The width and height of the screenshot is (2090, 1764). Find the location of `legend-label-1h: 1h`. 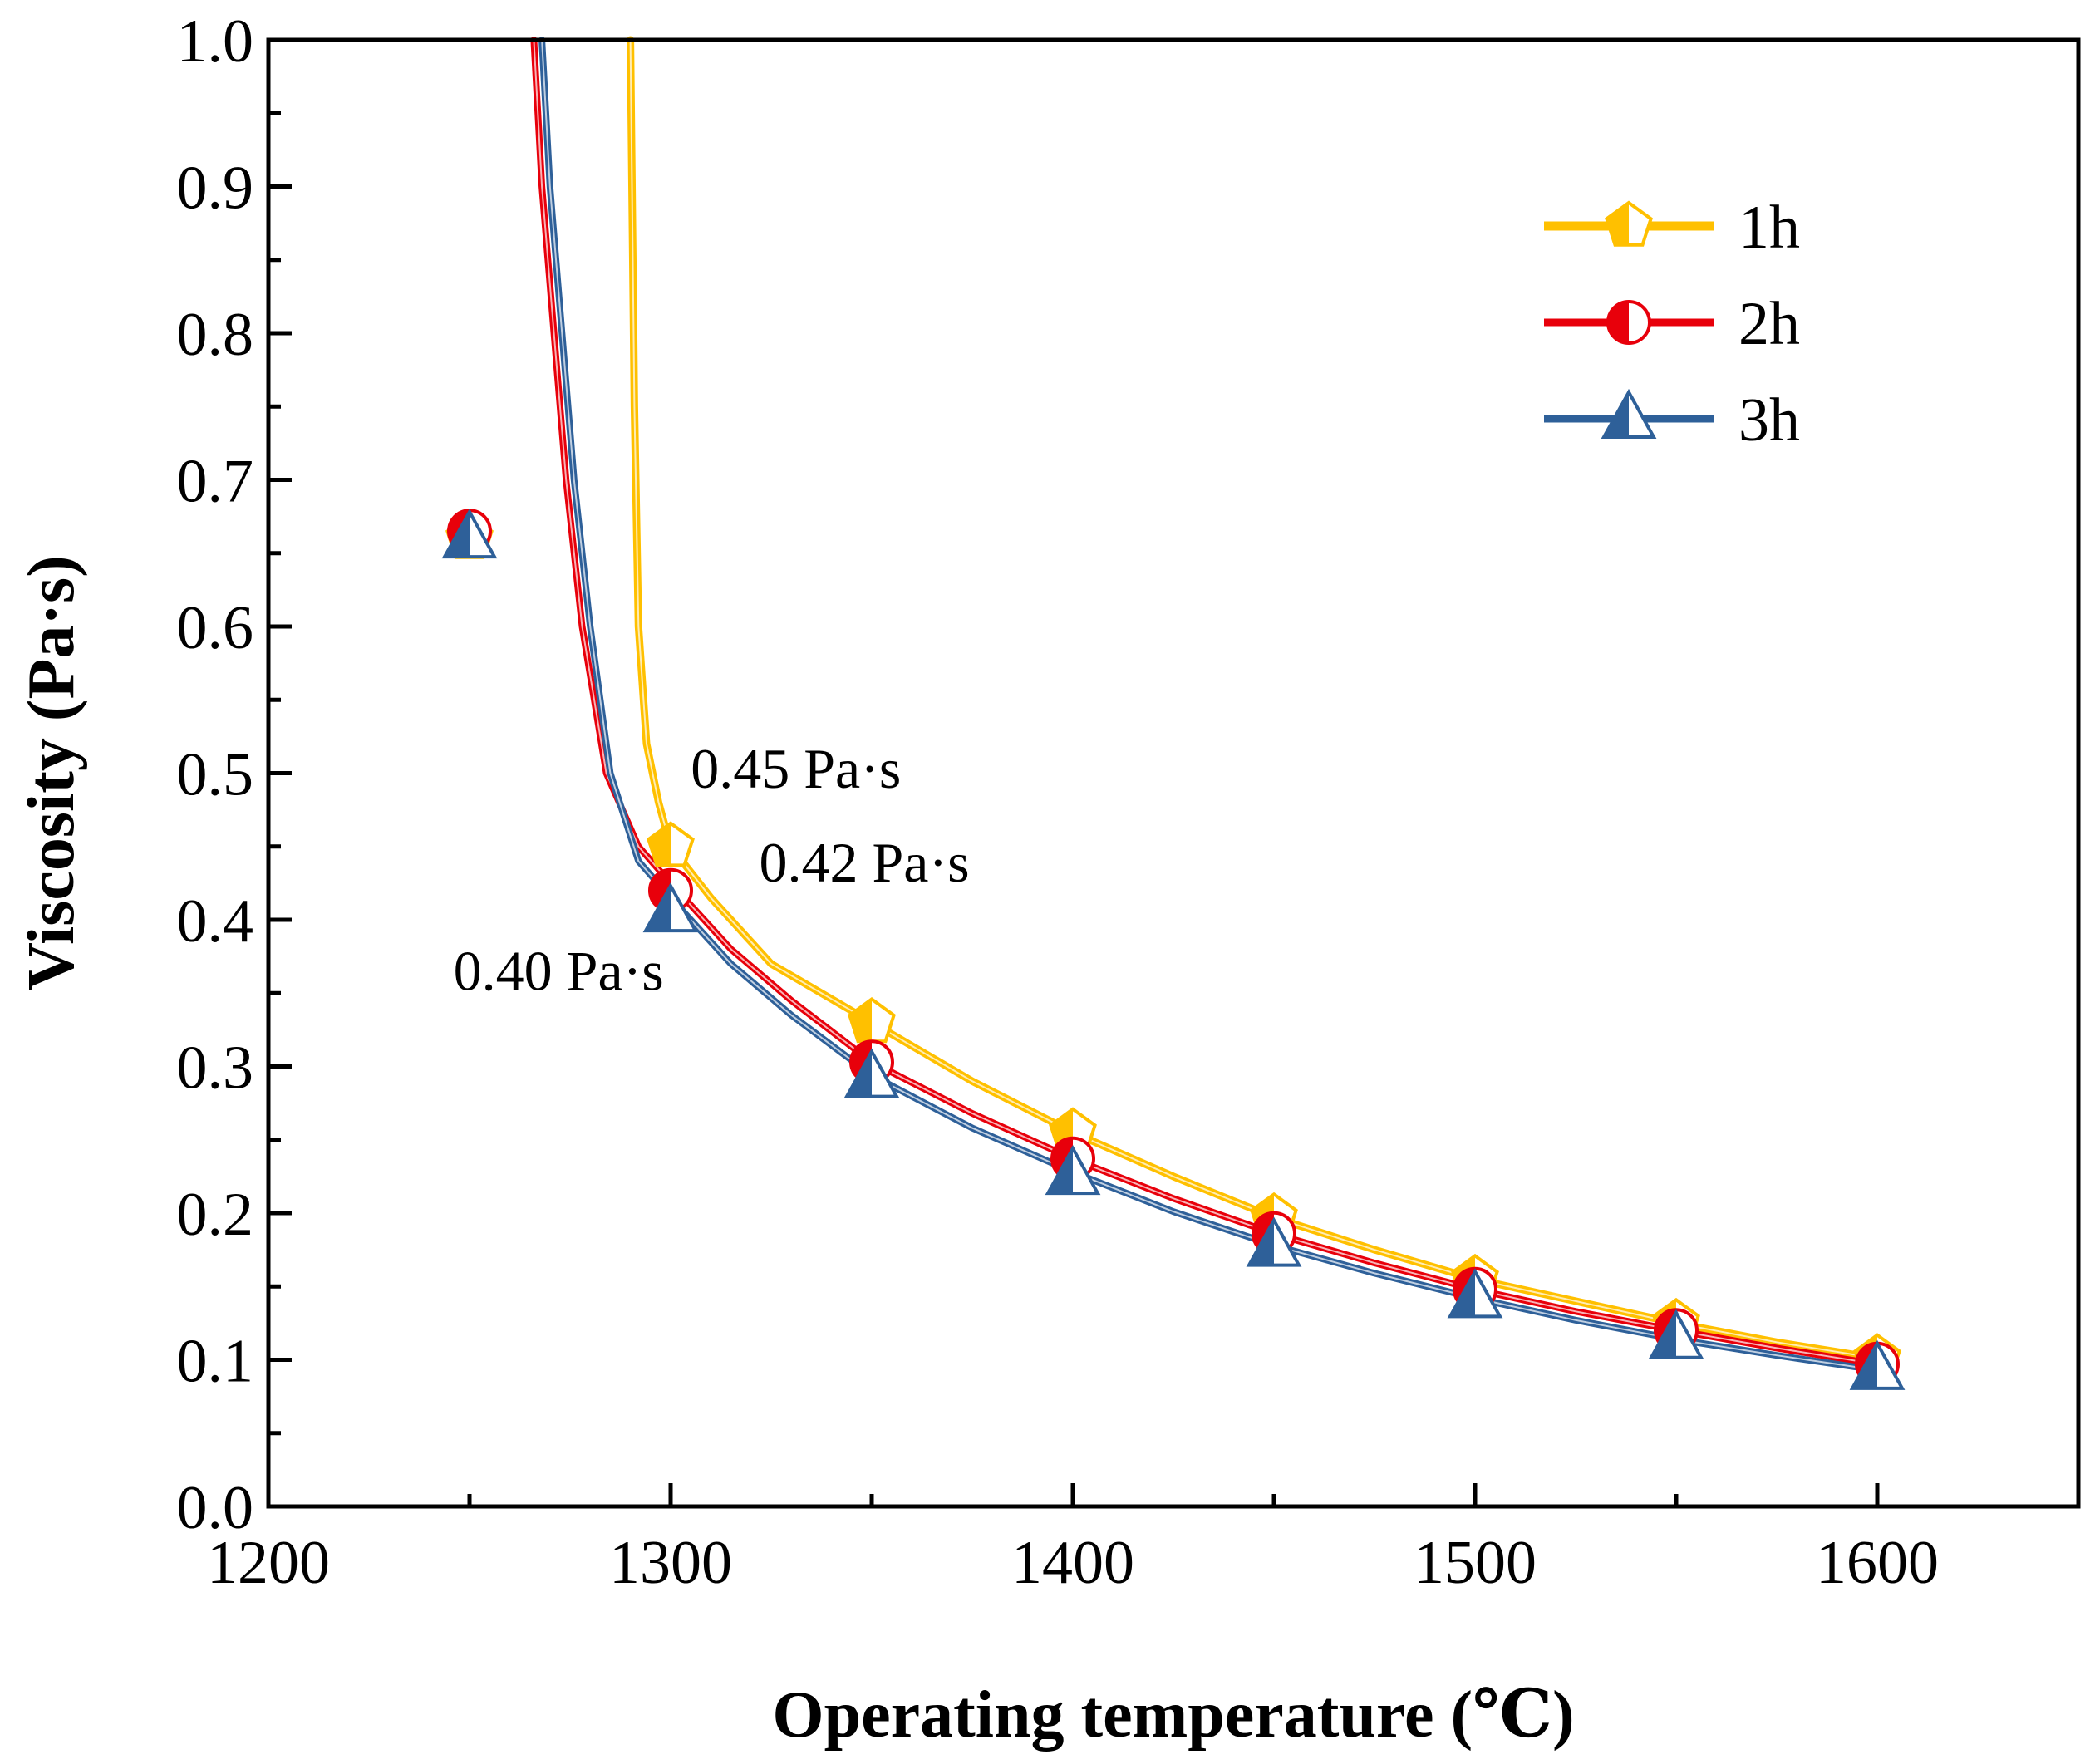

legend-label-1h: 1h is located at coordinates (1769, 228).